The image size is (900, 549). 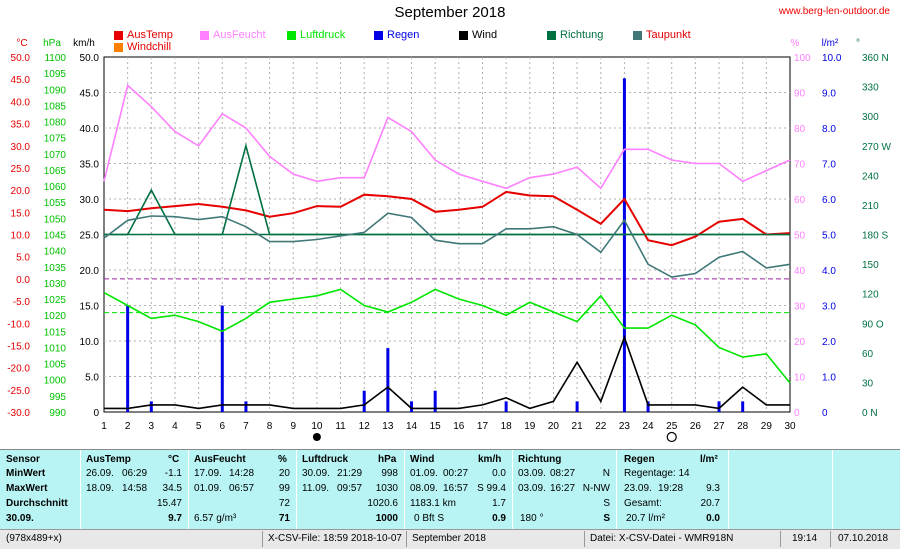 What do you see at coordinates (713, 488) in the screenshot?
I see `regen-max: 9.3` at bounding box center [713, 488].